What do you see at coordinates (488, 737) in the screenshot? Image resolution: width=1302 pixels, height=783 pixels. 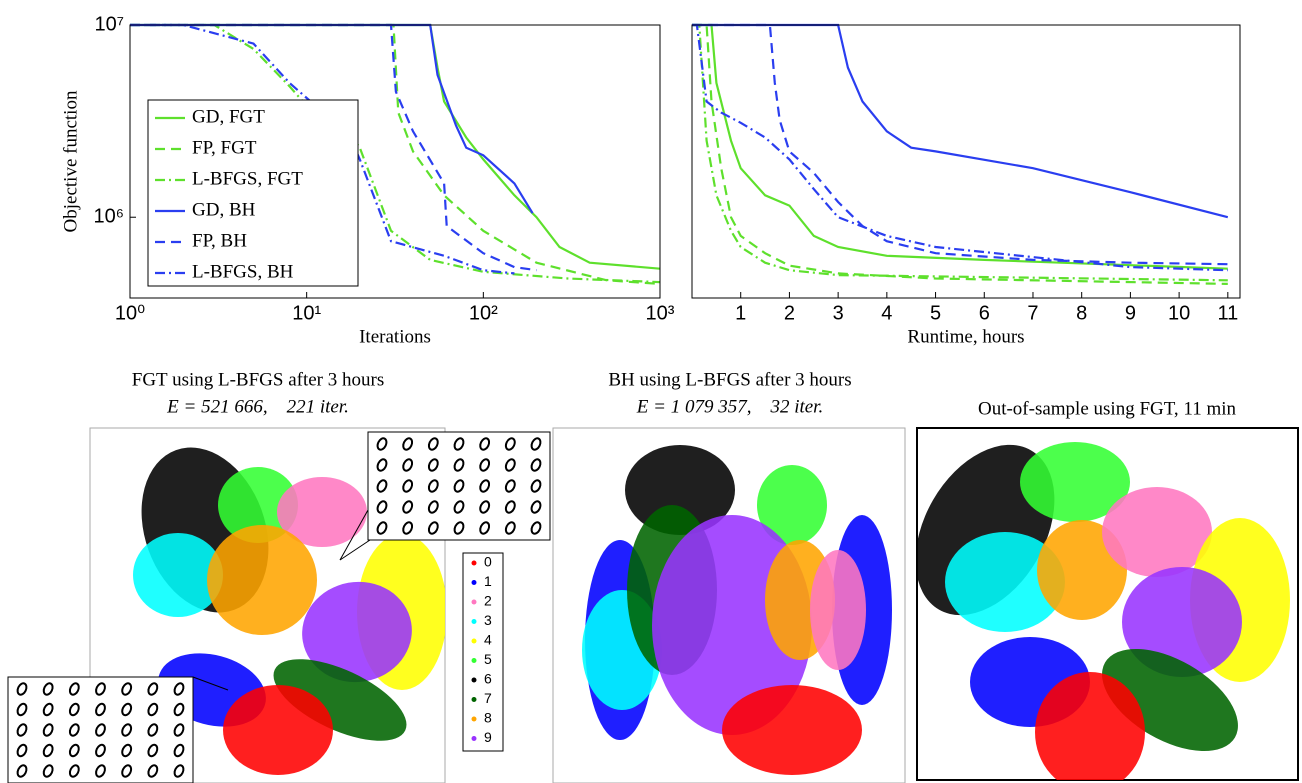 I see `legend-label: 9` at bounding box center [488, 737].